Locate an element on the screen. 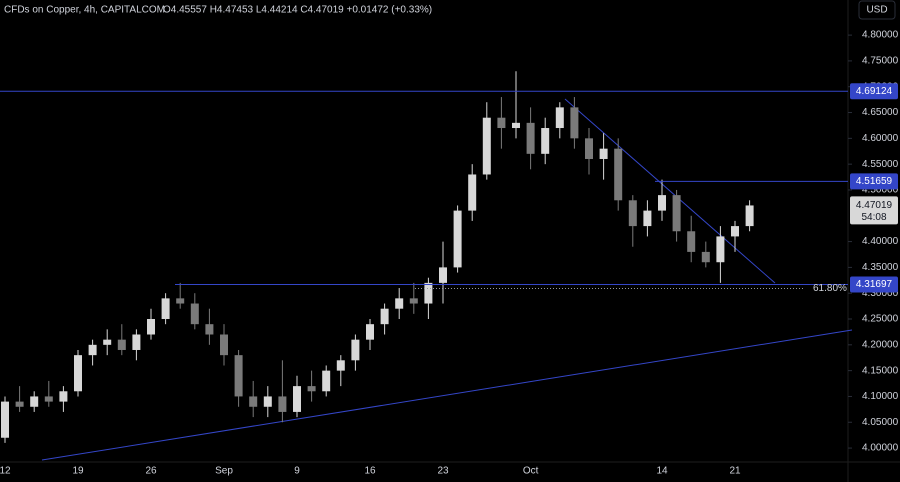 The height and width of the screenshot is (482, 900). fib-label: 61.80% is located at coordinates (830, 288).